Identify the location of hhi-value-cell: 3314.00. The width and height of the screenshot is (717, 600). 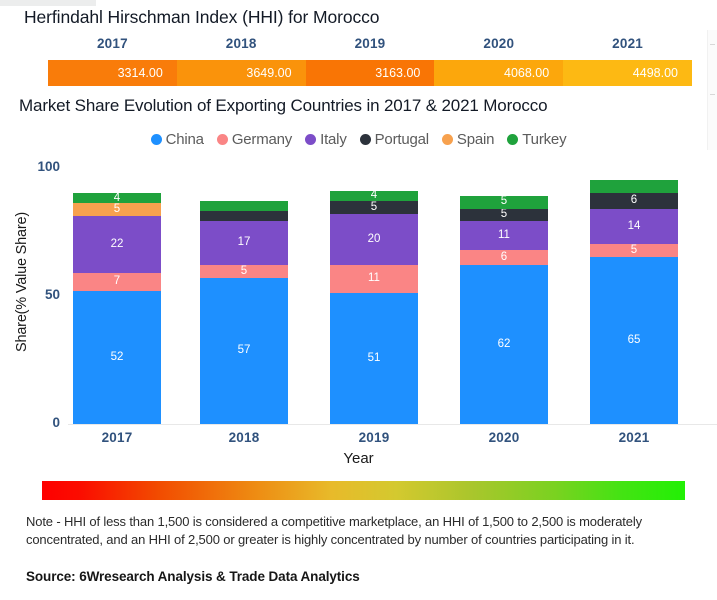
(112, 73).